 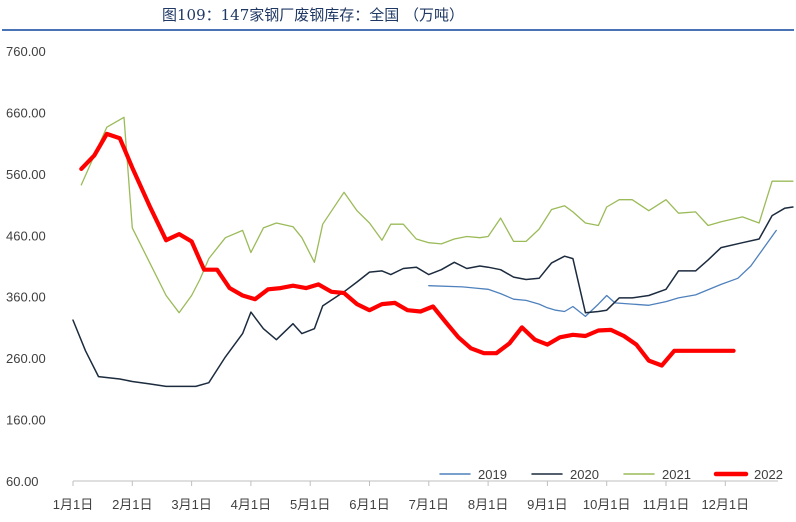 What do you see at coordinates (191, 504) in the screenshot?
I see `x-tick-label: 3月1日` at bounding box center [191, 504].